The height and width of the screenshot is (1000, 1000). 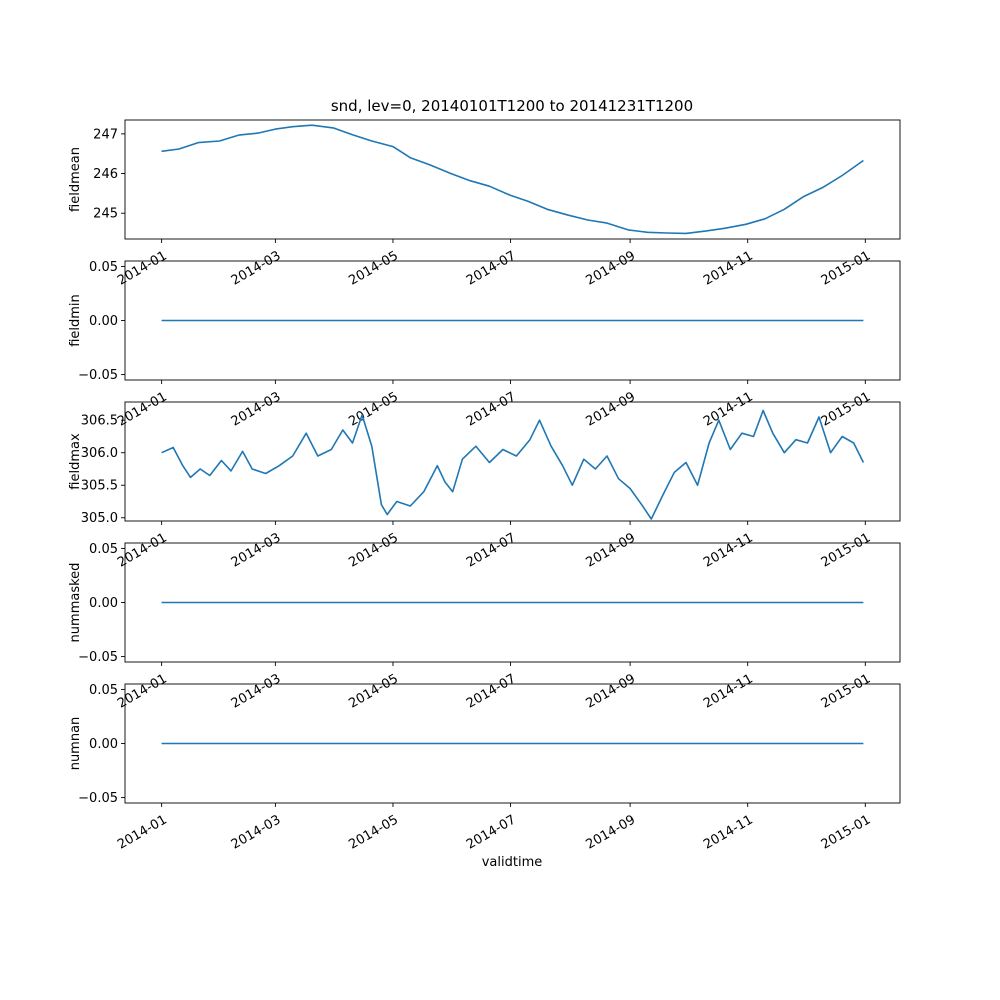 What do you see at coordinates (99, 518) in the screenshot?
I see `y-tick-label: 305.0` at bounding box center [99, 518].